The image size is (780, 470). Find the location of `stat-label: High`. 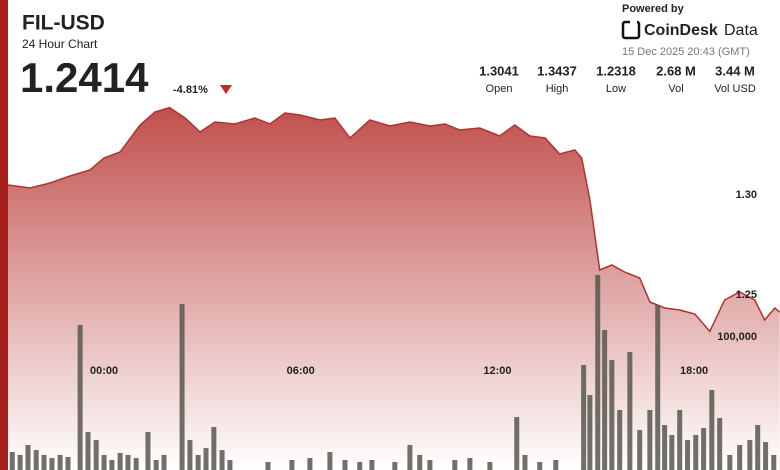

stat-label: High is located at coordinates (557, 89).